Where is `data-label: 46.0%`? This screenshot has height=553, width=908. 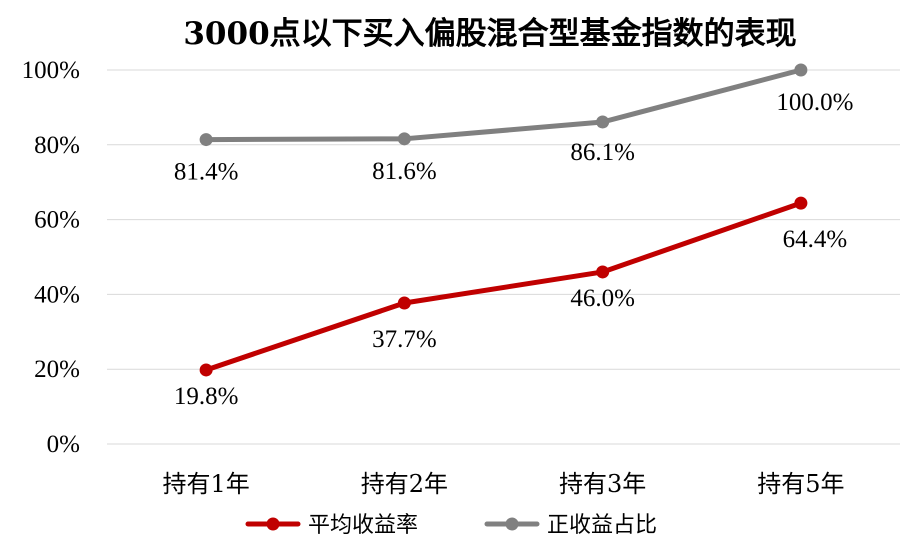 data-label: 46.0% is located at coordinates (602, 298).